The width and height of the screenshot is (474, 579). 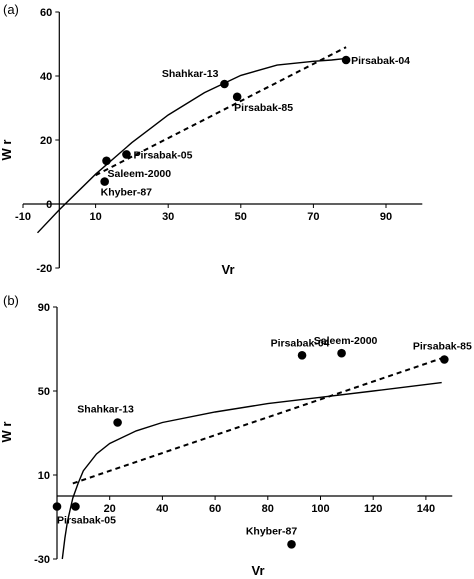 What do you see at coordinates (313, 217) in the screenshot?
I see `x-tick-label: 70` at bounding box center [313, 217].